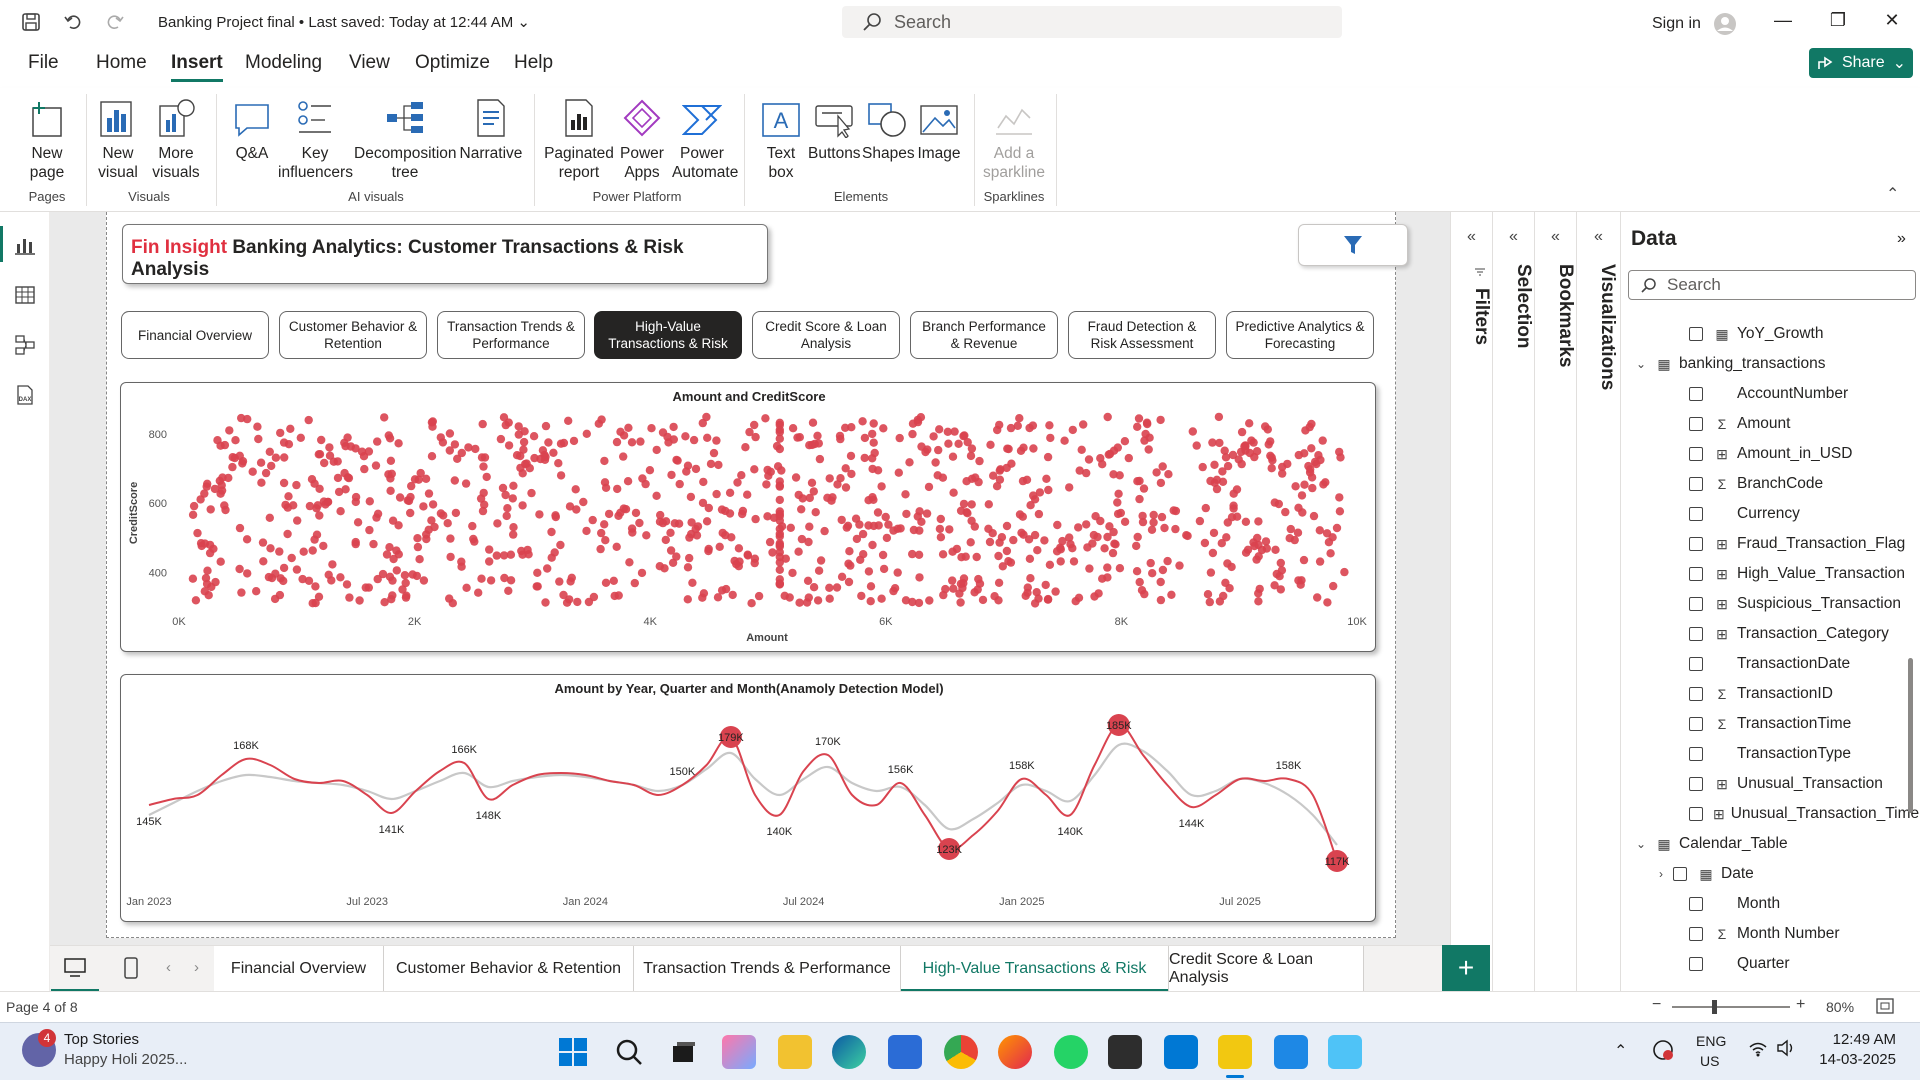  What do you see at coordinates (1838, 20) in the screenshot?
I see `maximize-button: ❐` at bounding box center [1838, 20].